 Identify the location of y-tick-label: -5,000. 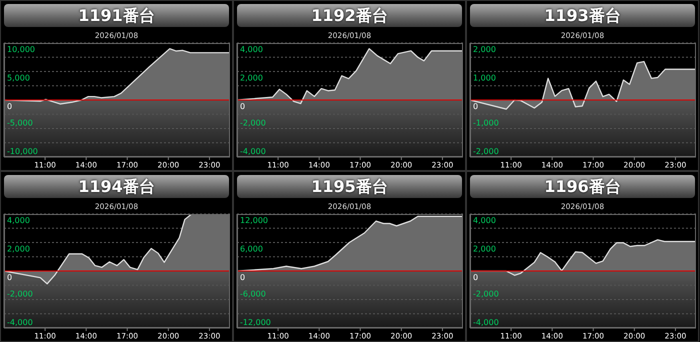
(20, 123).